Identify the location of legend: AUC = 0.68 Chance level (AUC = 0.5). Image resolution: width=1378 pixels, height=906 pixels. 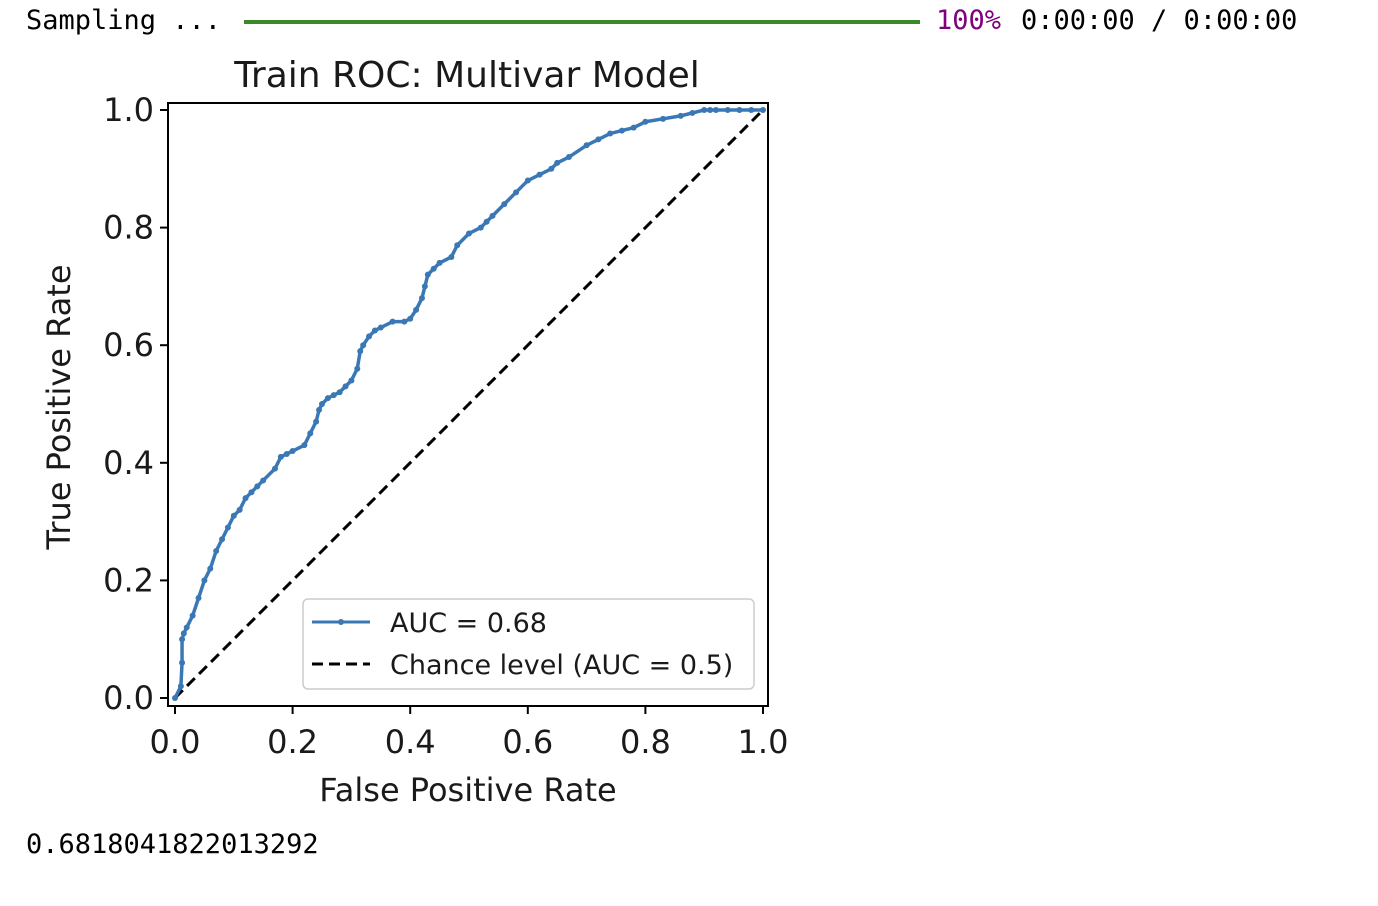
(528, 644).